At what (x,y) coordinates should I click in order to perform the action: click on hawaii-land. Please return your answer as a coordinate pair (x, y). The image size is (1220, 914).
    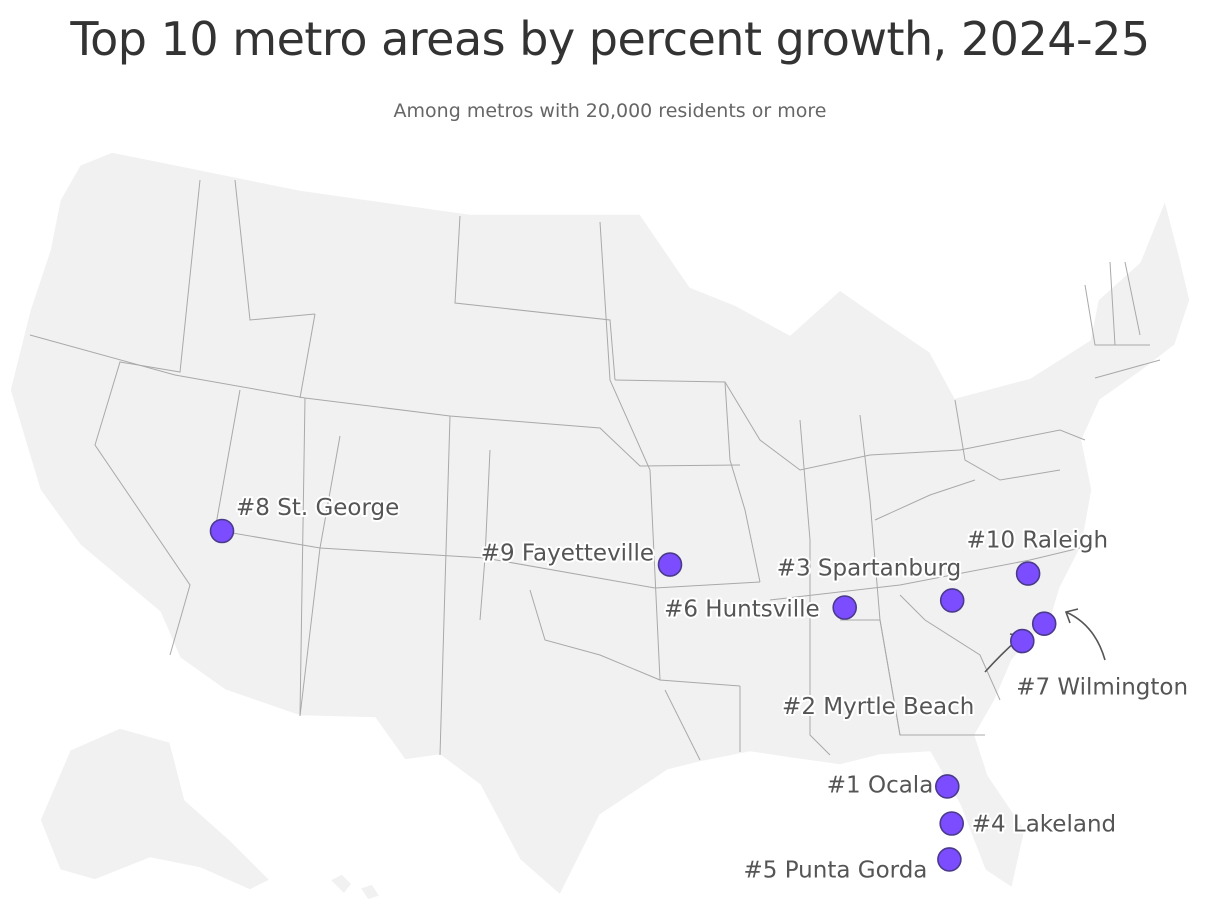
    Looking at the image, I should click on (355, 887).